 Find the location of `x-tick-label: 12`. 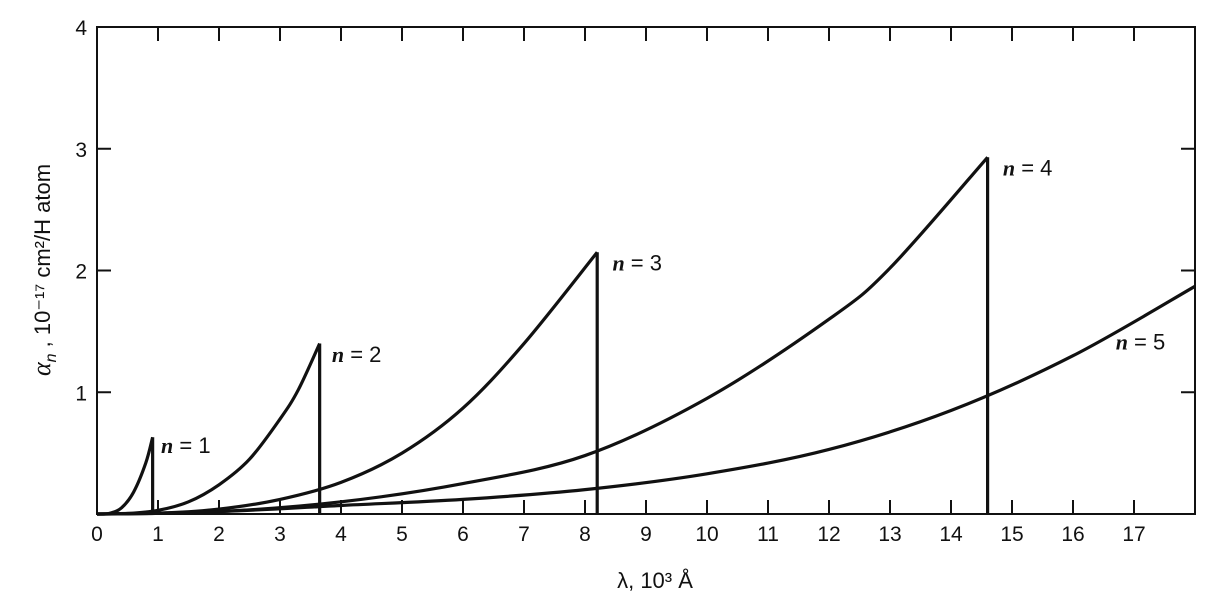

x-tick-label: 12 is located at coordinates (828, 534).